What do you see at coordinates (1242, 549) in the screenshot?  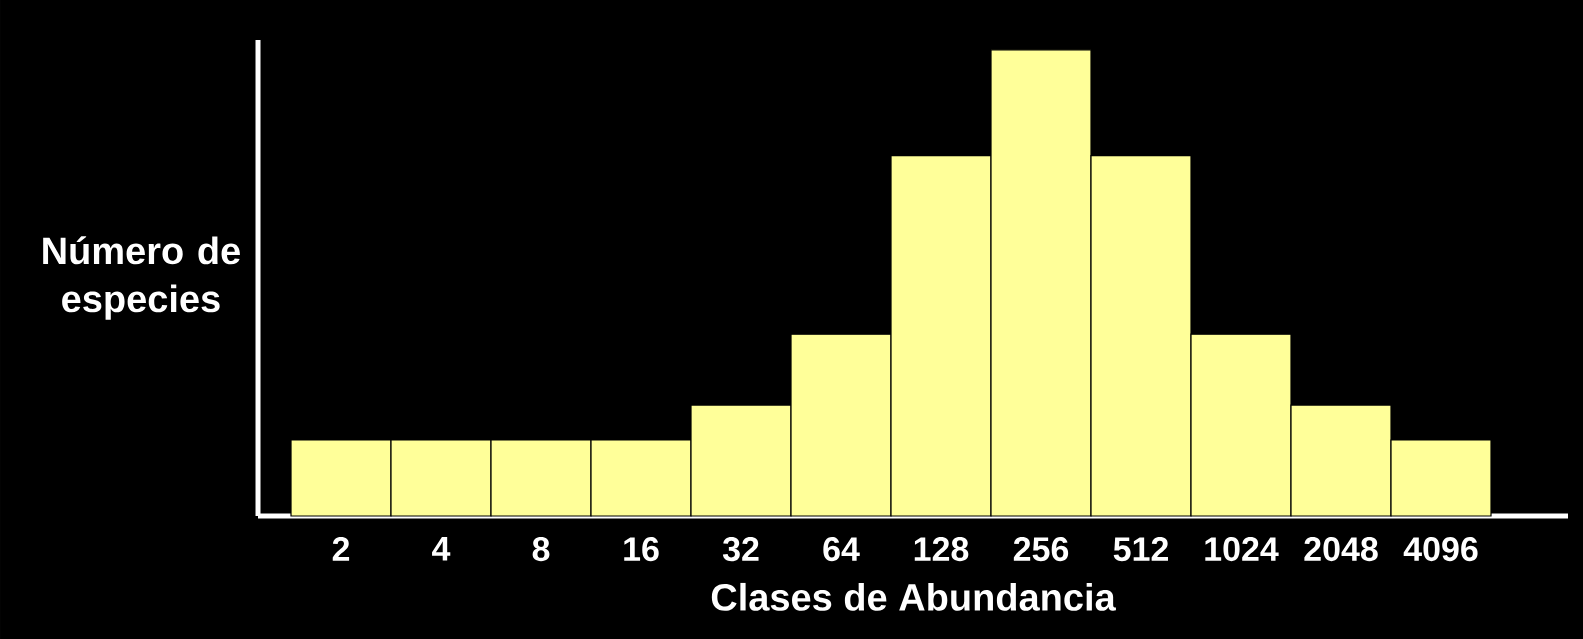 I see `x-tick-label: 1024` at bounding box center [1242, 549].